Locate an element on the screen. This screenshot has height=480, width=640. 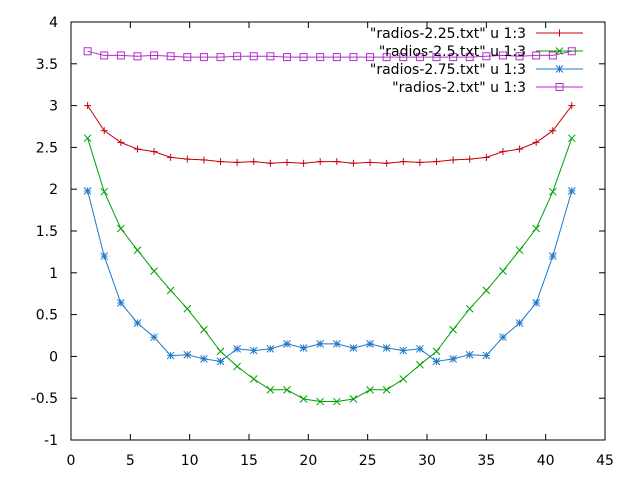
legend-label: "radios-2.txt" u 1:3 is located at coordinates (459, 88).